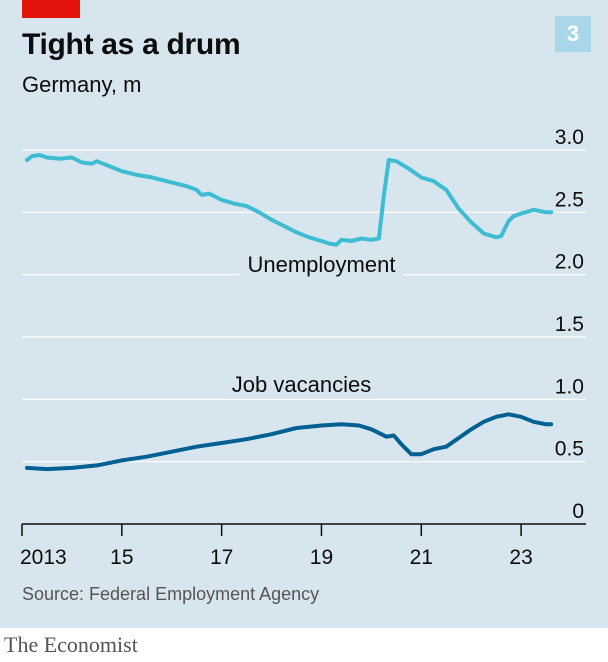 This screenshot has width=608, height=662. Describe the element at coordinates (82, 84) in the screenshot. I see `chart-subtitle: Germany, m` at that location.